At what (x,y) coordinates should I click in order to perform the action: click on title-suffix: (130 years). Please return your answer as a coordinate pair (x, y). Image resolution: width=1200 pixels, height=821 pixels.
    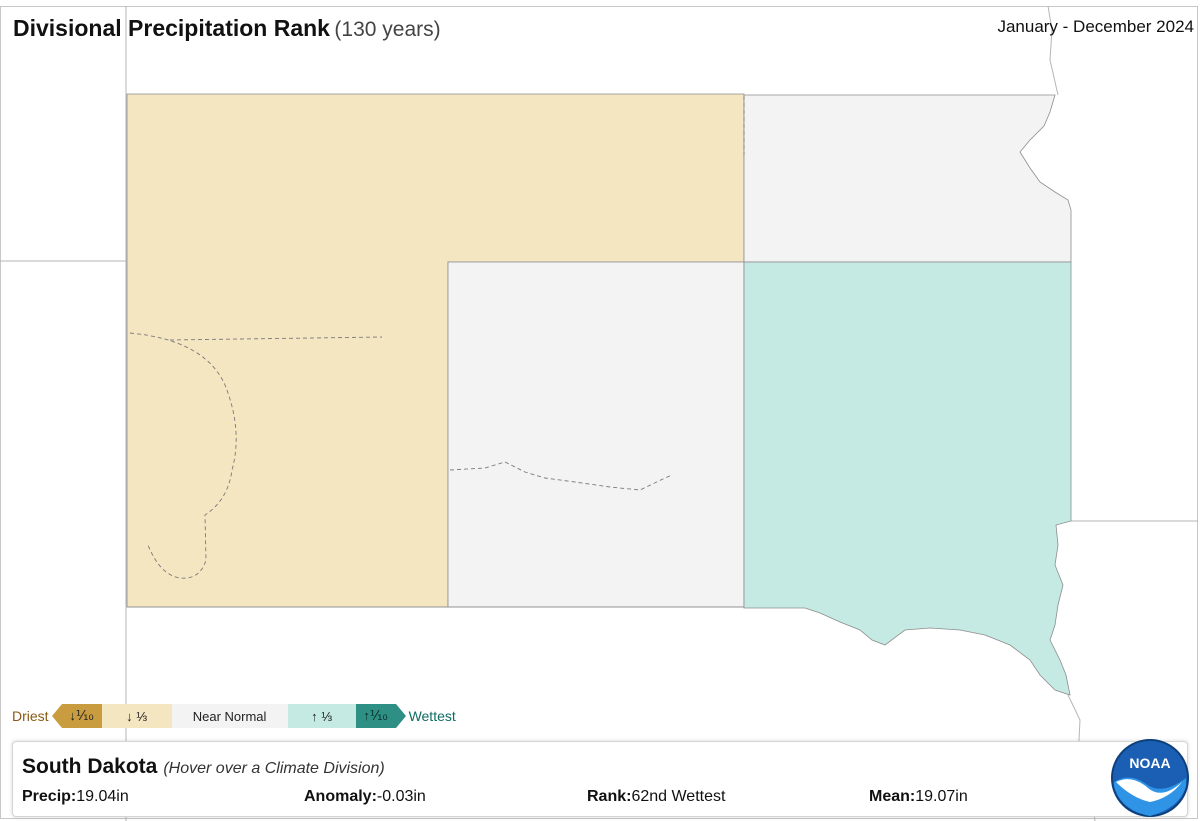
    Looking at the image, I should click on (387, 29).